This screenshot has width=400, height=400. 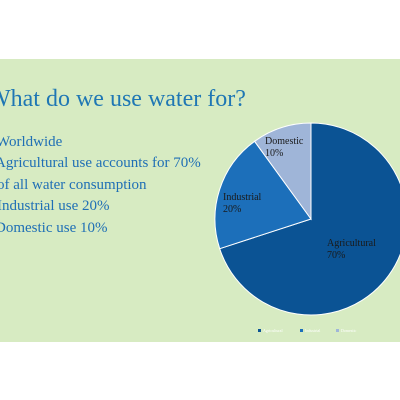 I want to click on slice-category-label: Industrial, so click(x=242, y=197).